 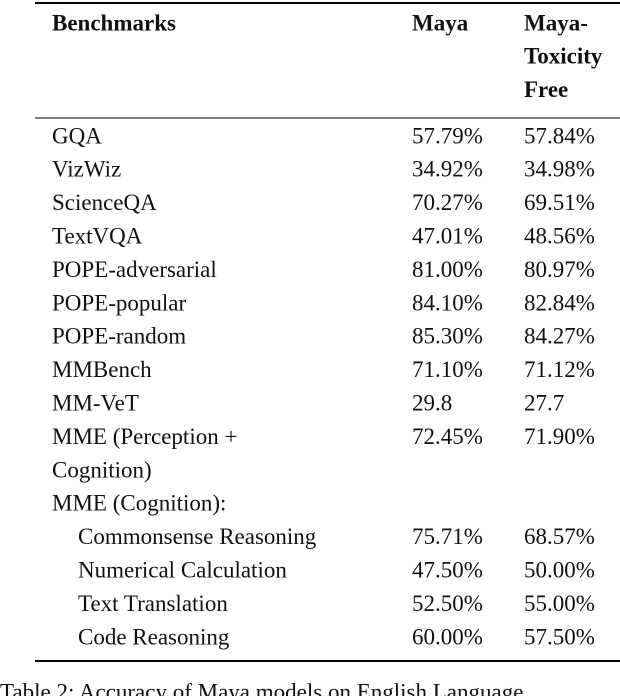 I want to click on cell: 57.84%, so click(x=559, y=135).